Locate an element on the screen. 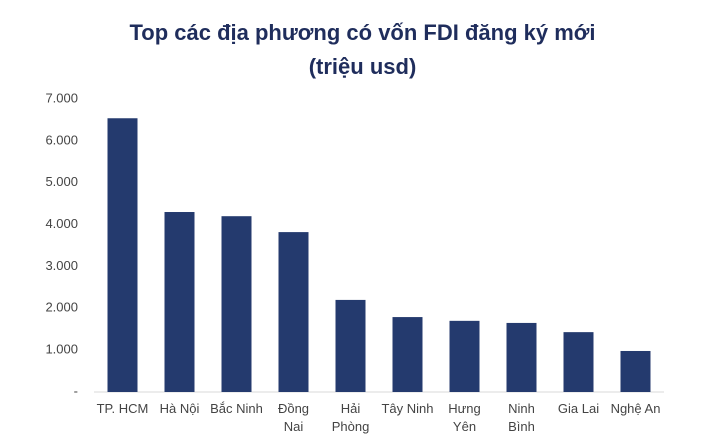 The image size is (725, 447). y-tick-label: 2.000 is located at coordinates (61, 307).